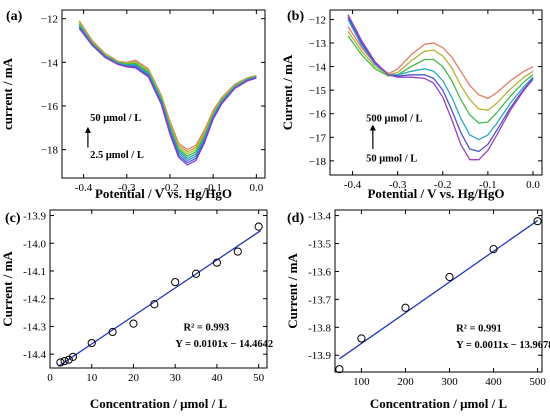 The image size is (550, 417). I want to click on y-axis-title: current / mA, so click(7, 93).